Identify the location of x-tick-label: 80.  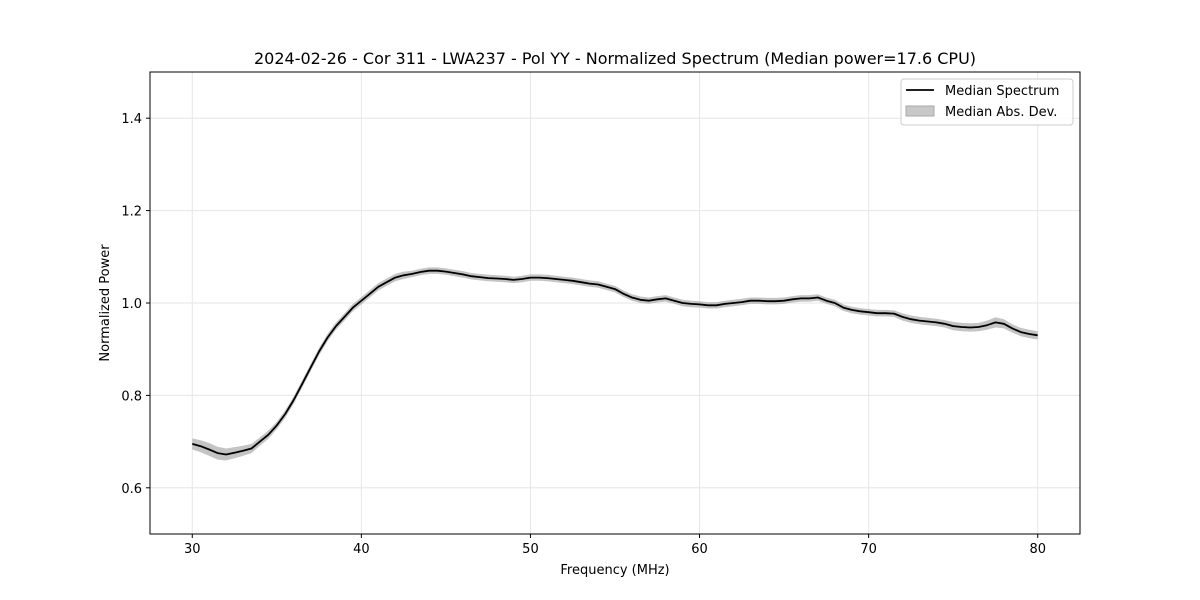
(1037, 549).